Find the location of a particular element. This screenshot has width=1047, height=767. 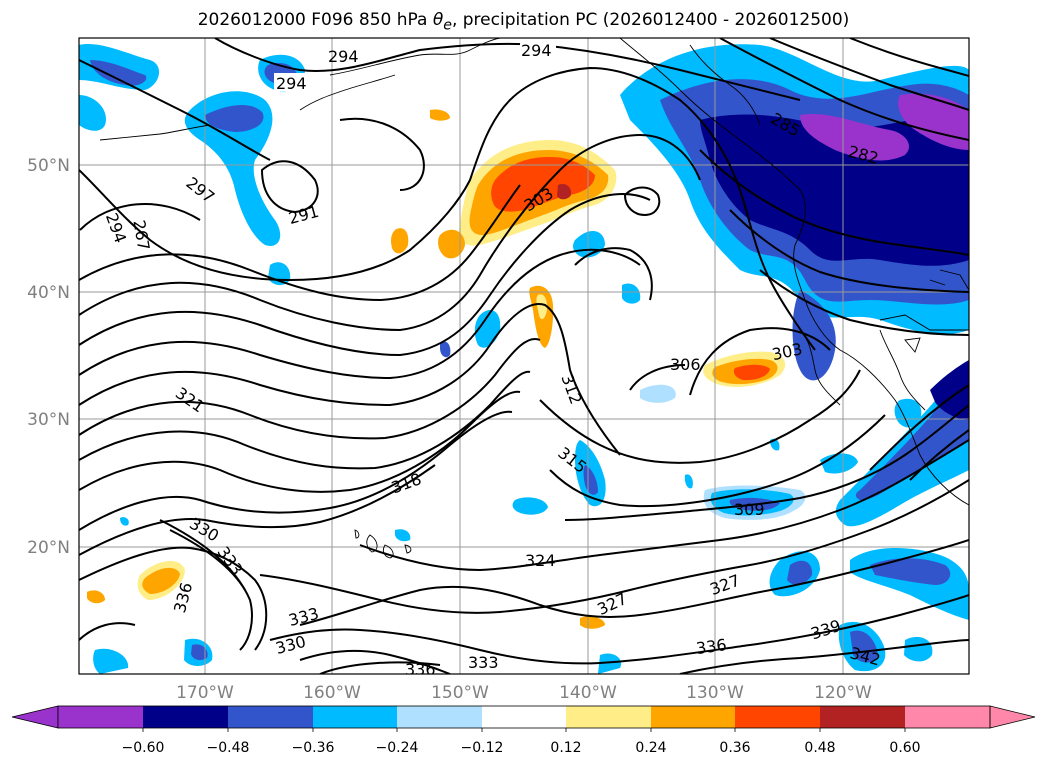

colorbar-tick-label: −0.48 is located at coordinates (228, 748).